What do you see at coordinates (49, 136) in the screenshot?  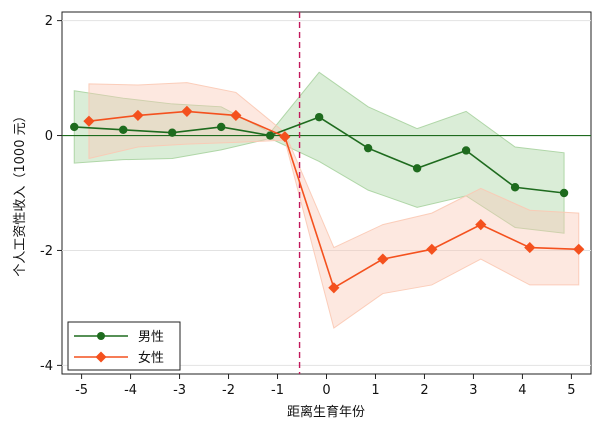 I see `y-tick-label: 0` at bounding box center [49, 136].